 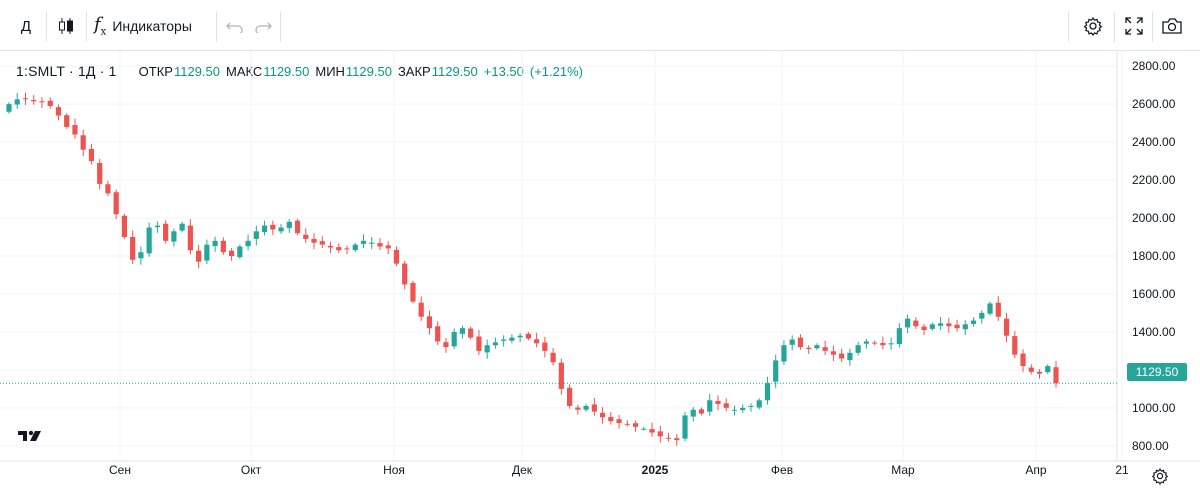 What do you see at coordinates (1172, 26) in the screenshot?
I see `snapshot-button` at bounding box center [1172, 26].